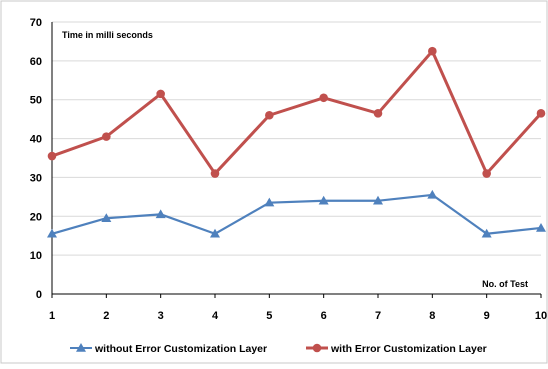  I want to click on y-tick-label: 20, so click(36, 217).